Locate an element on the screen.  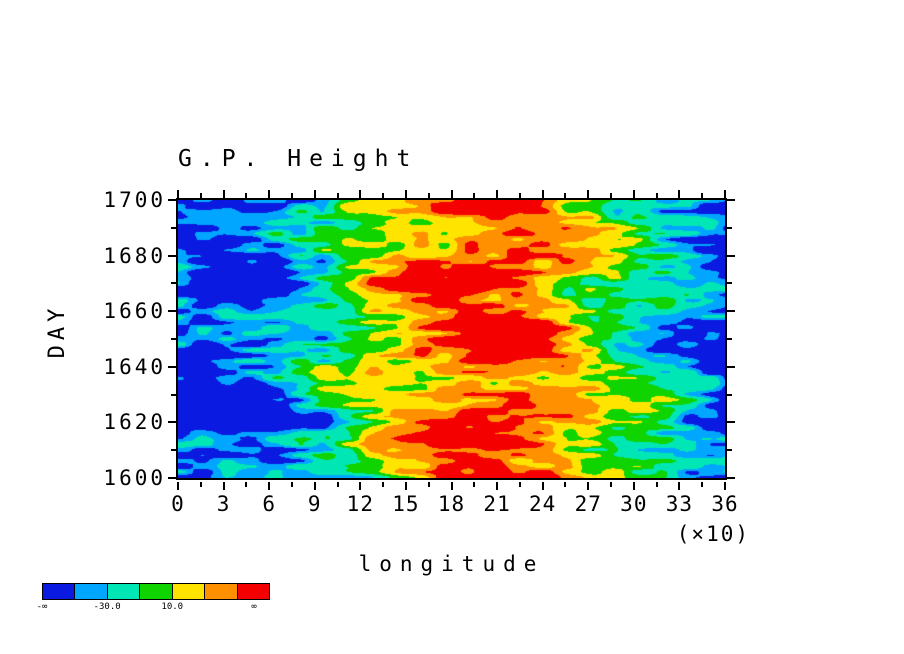
colorbar-label: 10.0 is located at coordinates (172, 607).